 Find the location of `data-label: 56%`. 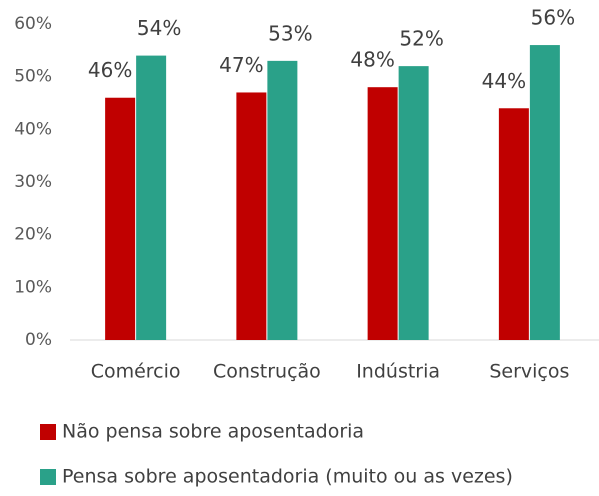

data-label: 56% is located at coordinates (553, 18).